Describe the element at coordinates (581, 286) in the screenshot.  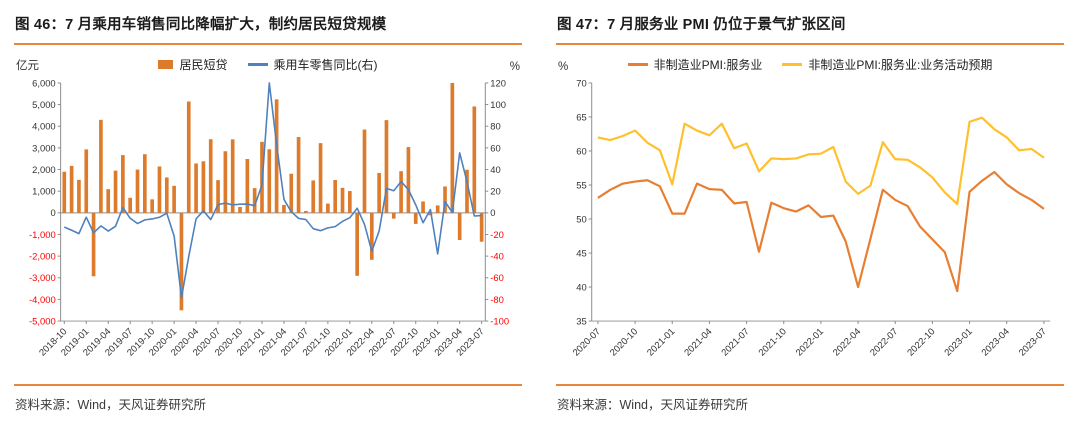
I see `y-tick-label: 40` at that location.